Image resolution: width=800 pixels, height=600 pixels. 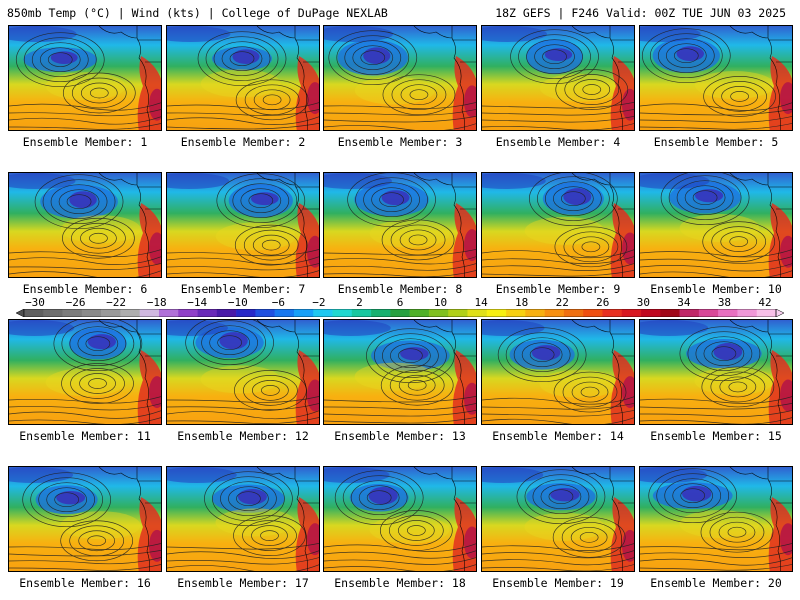 What do you see at coordinates (85, 142) in the screenshot?
I see `ensemble-member-label: Ensemble Member: 1` at bounding box center [85, 142].